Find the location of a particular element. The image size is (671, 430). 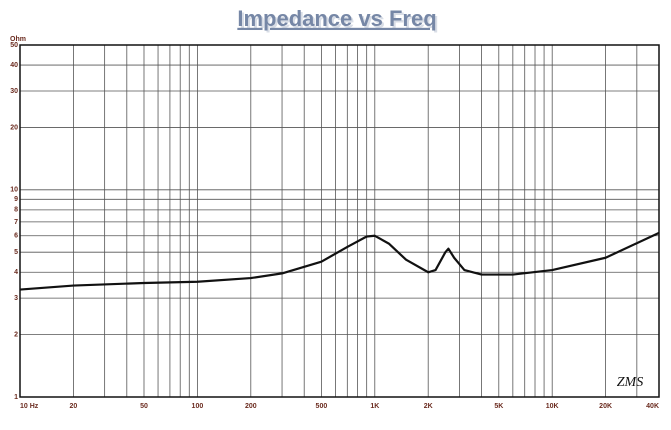

y-tick-label: 2 is located at coordinates (16, 334).